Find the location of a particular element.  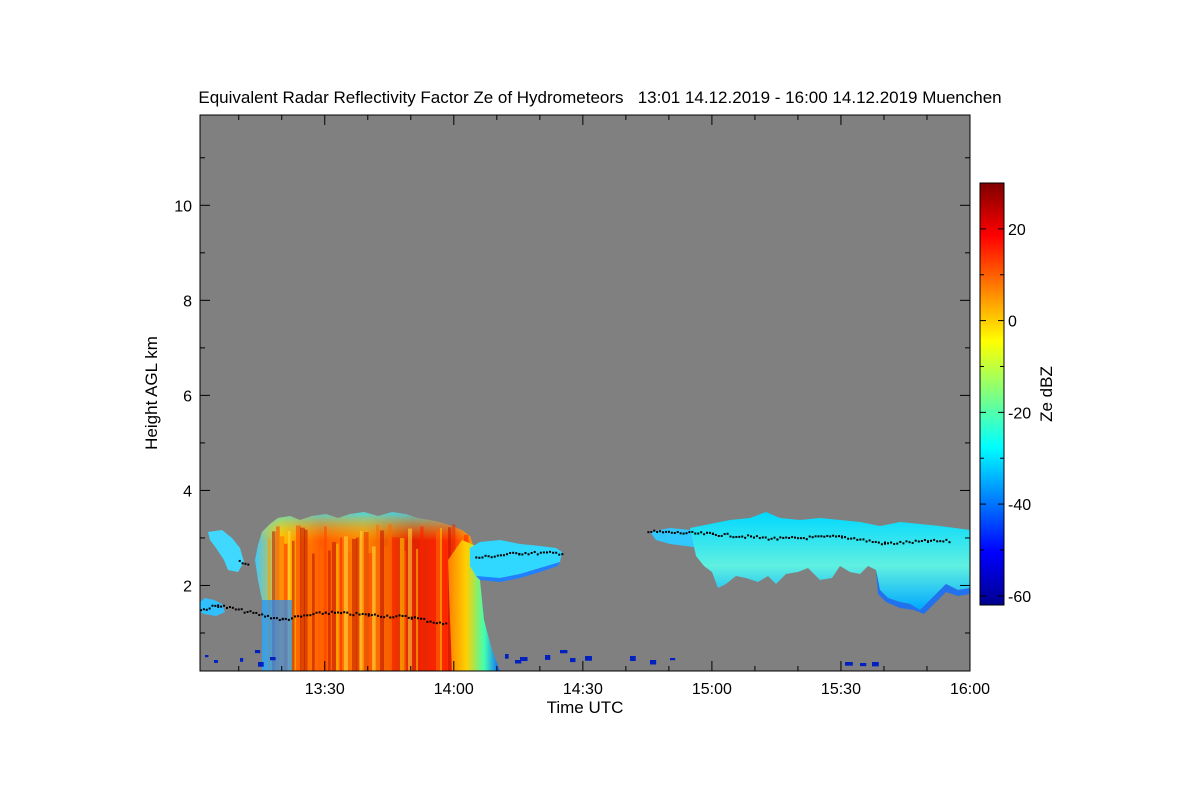

colorbar-label: Ze dBZ is located at coordinates (1046, 394).